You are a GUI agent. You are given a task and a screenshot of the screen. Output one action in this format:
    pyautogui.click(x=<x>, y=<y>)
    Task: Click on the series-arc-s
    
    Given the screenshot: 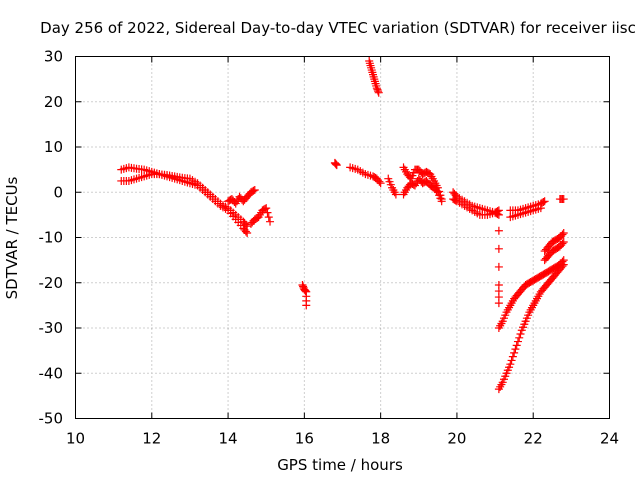 What is the action you would take?
    pyautogui.click(x=554, y=242)
    